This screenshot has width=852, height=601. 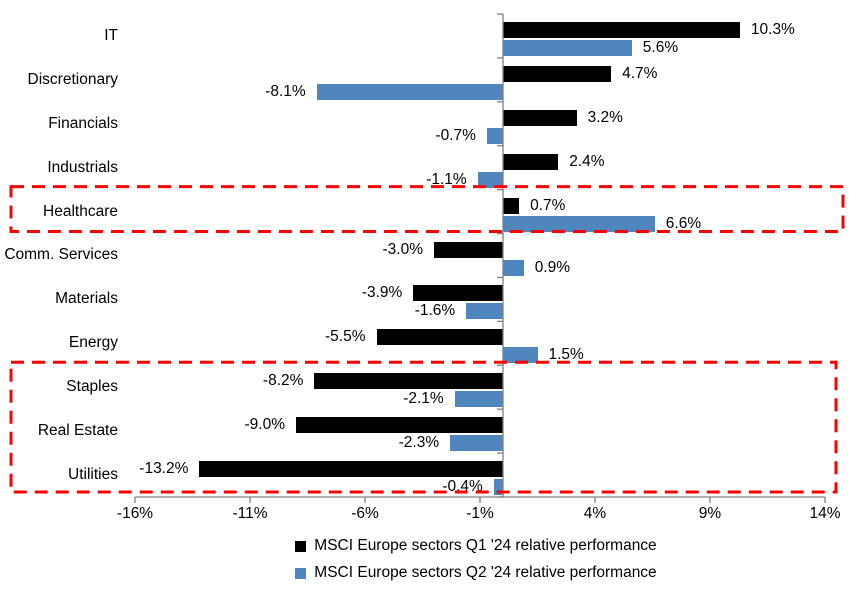 I want to click on bar-q2-financials, so click(x=494, y=135).